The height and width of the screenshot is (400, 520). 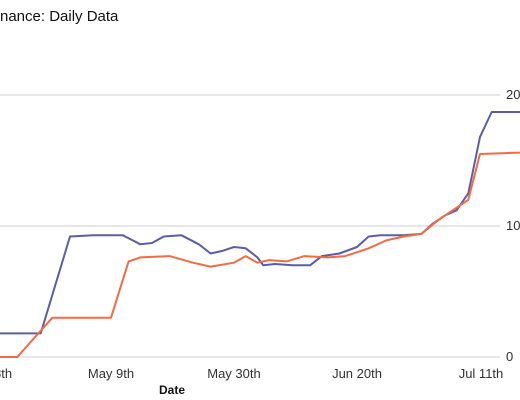 I want to click on x-tick-label: May 30th, so click(x=233, y=373).